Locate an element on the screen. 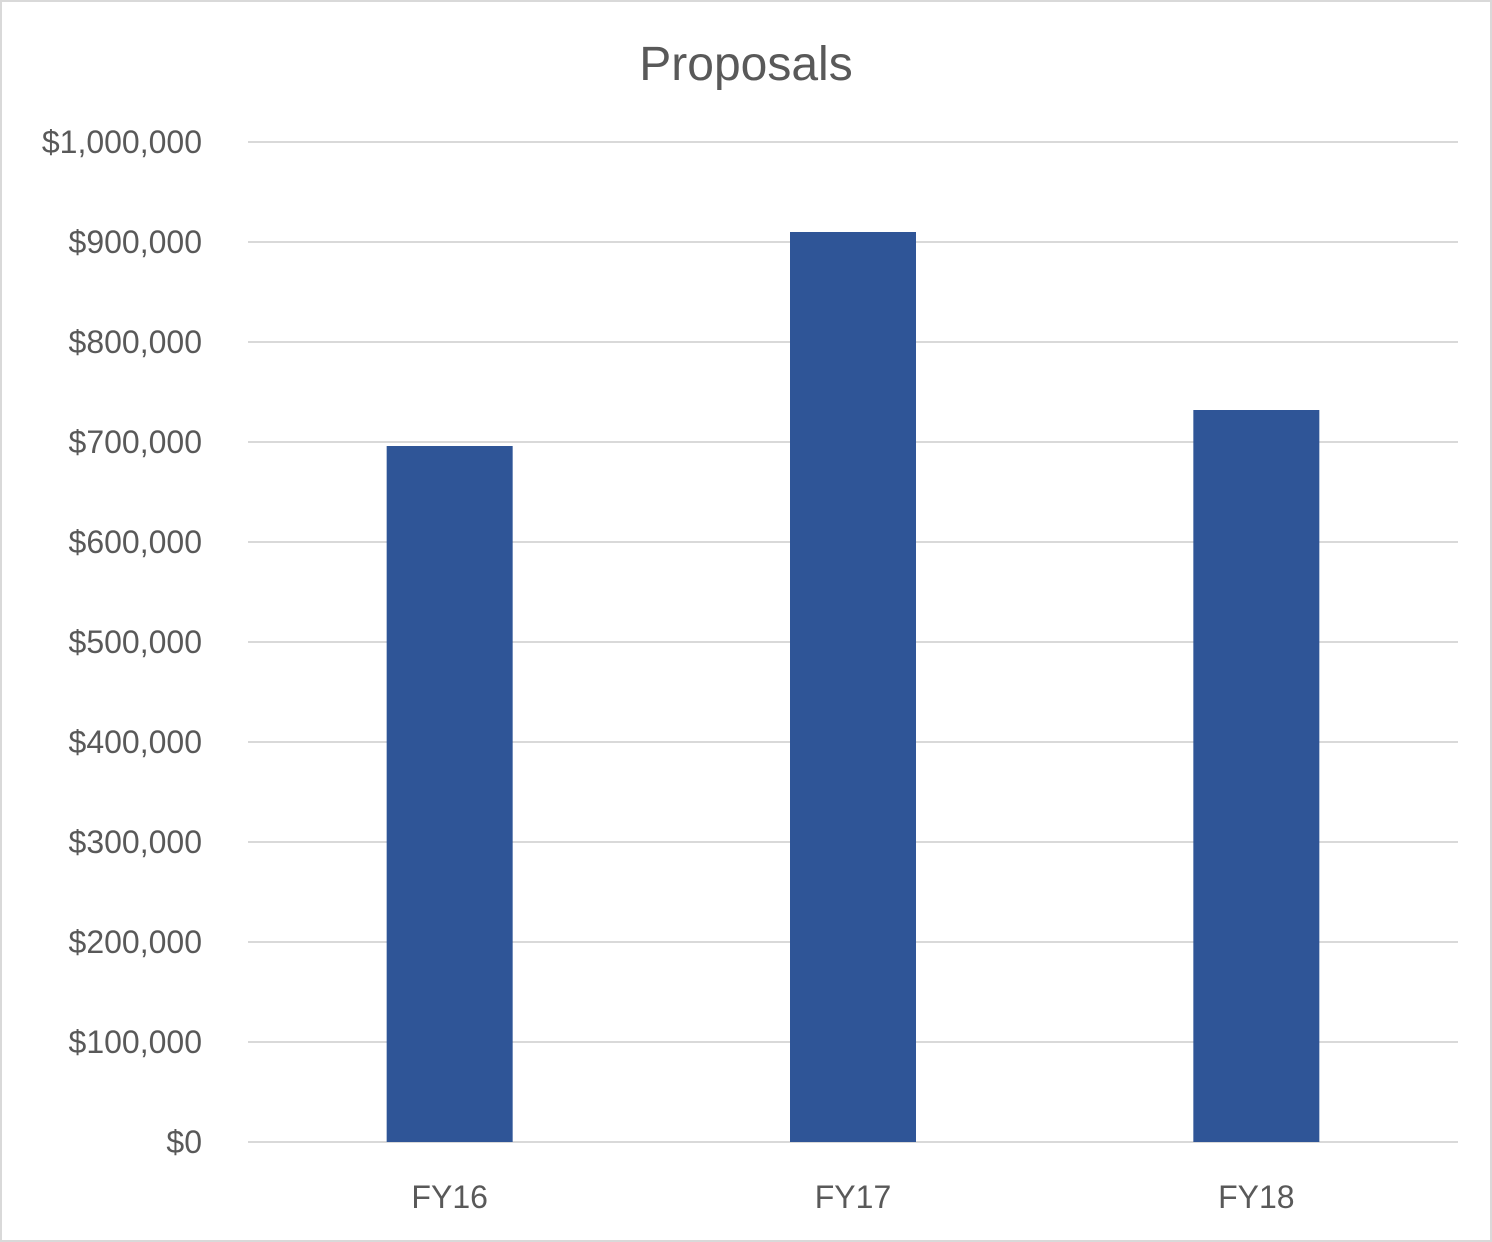 Image resolution: width=1492 pixels, height=1242 pixels. y-tick-label: $600,000 is located at coordinates (135, 542).